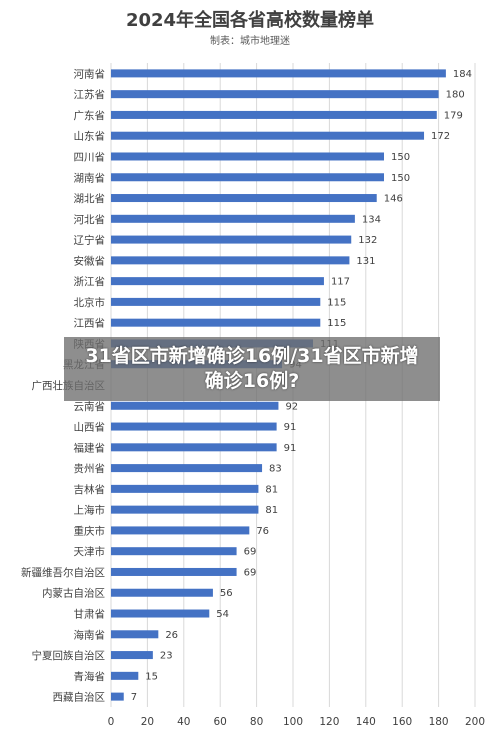 Image resolution: width=500 pixels, height=743 pixels. I want to click on category-label: 新疆维吾尔自治区, so click(63, 572).